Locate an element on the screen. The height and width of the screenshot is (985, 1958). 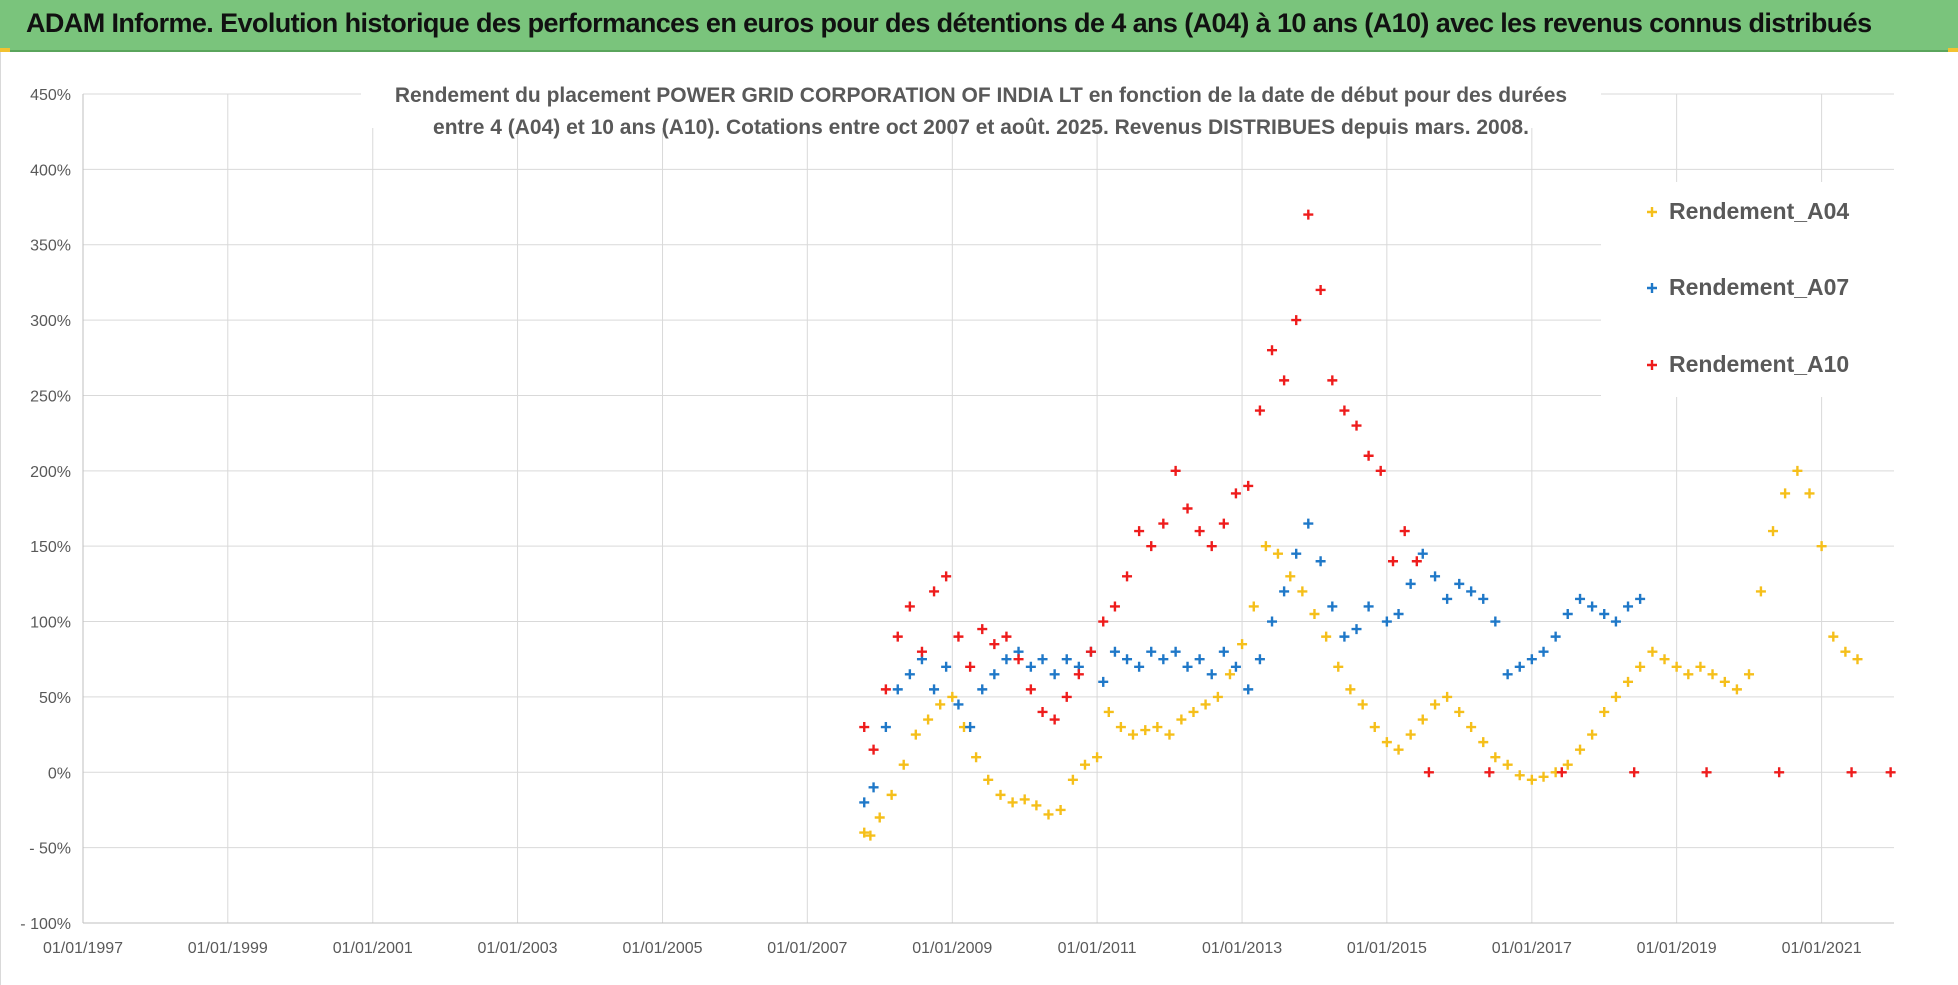
y-tick-label: 200% is located at coordinates (50, 472).